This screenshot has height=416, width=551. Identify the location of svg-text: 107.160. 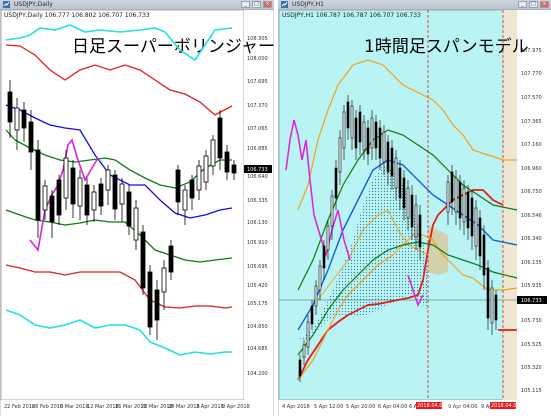
(531, 145).